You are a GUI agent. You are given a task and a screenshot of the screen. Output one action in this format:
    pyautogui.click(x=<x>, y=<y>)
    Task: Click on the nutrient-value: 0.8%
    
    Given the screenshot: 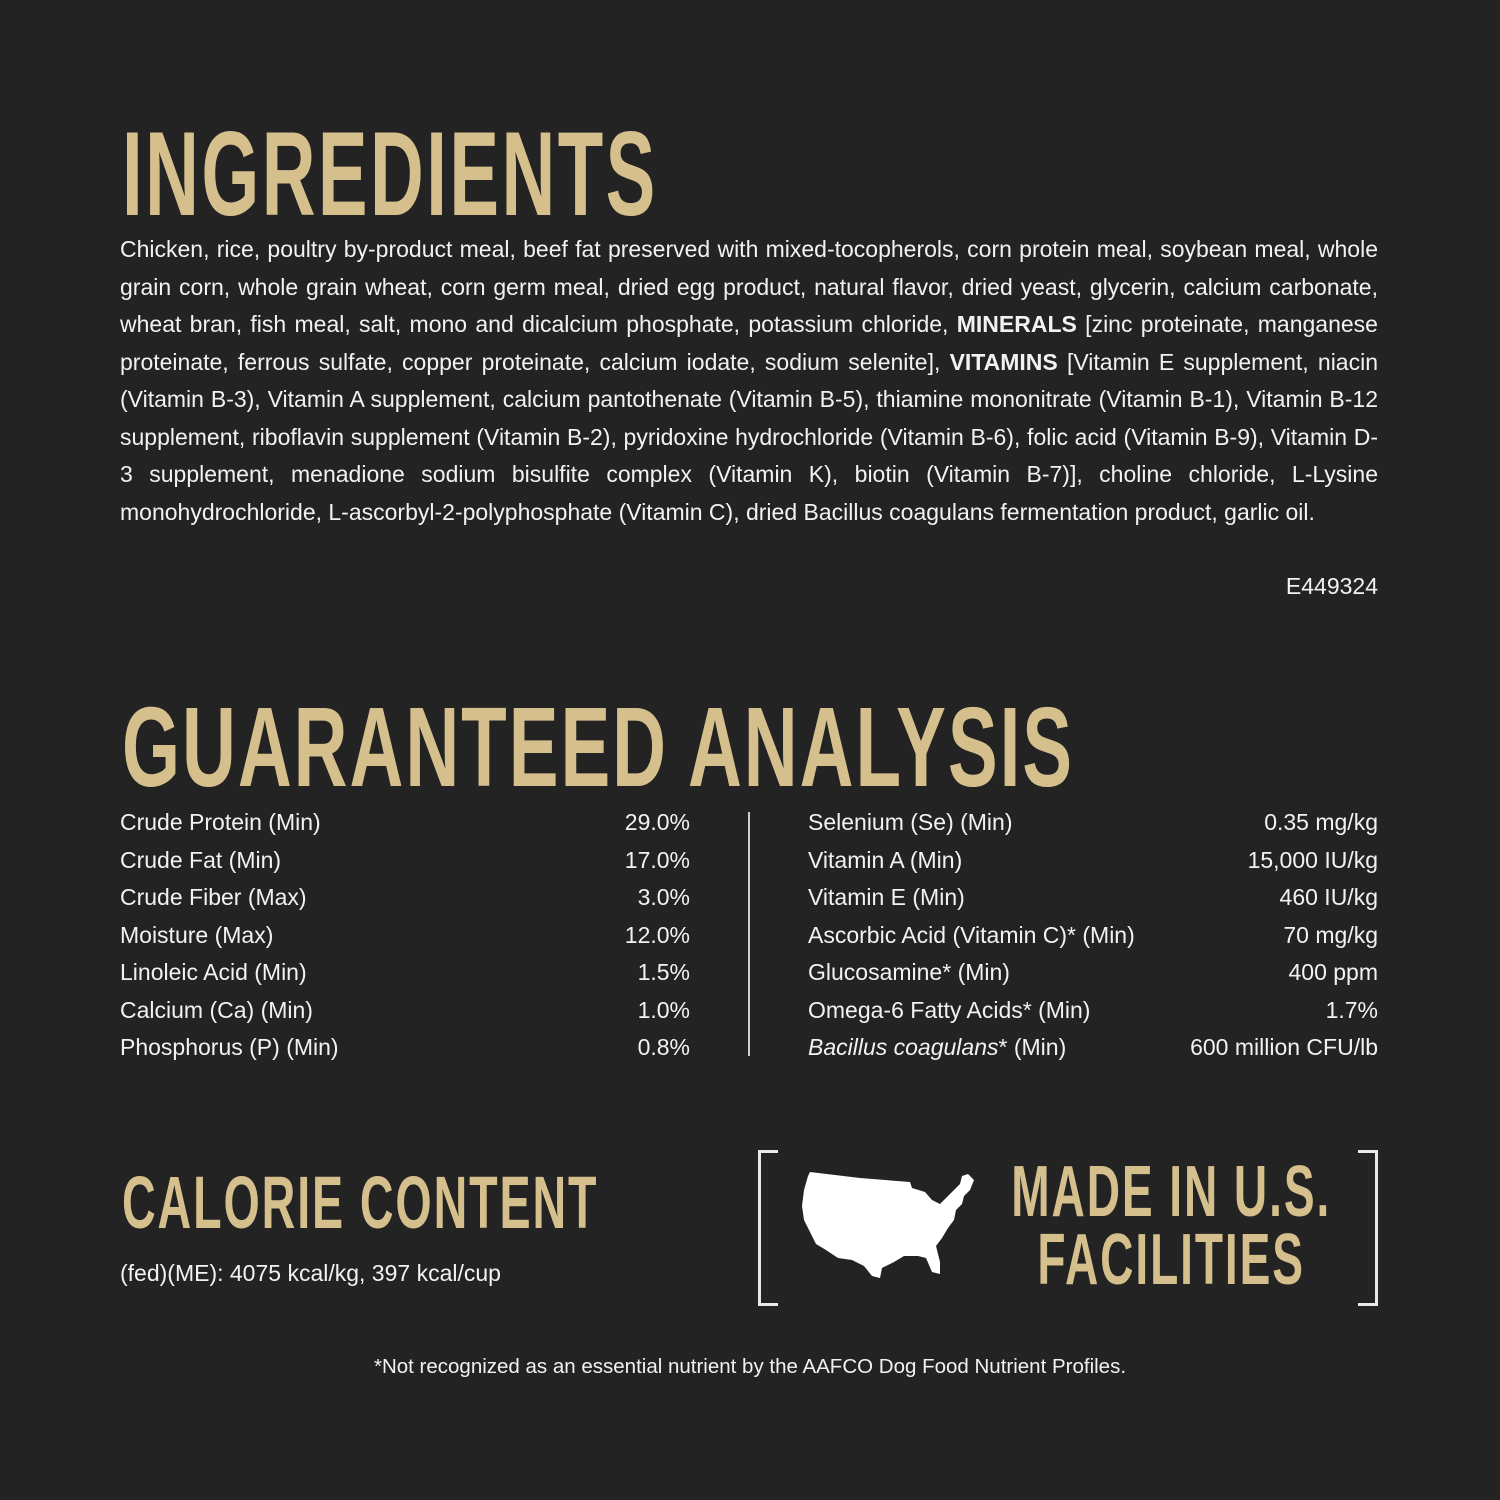 What is the action you would take?
    pyautogui.click(x=663, y=1047)
    